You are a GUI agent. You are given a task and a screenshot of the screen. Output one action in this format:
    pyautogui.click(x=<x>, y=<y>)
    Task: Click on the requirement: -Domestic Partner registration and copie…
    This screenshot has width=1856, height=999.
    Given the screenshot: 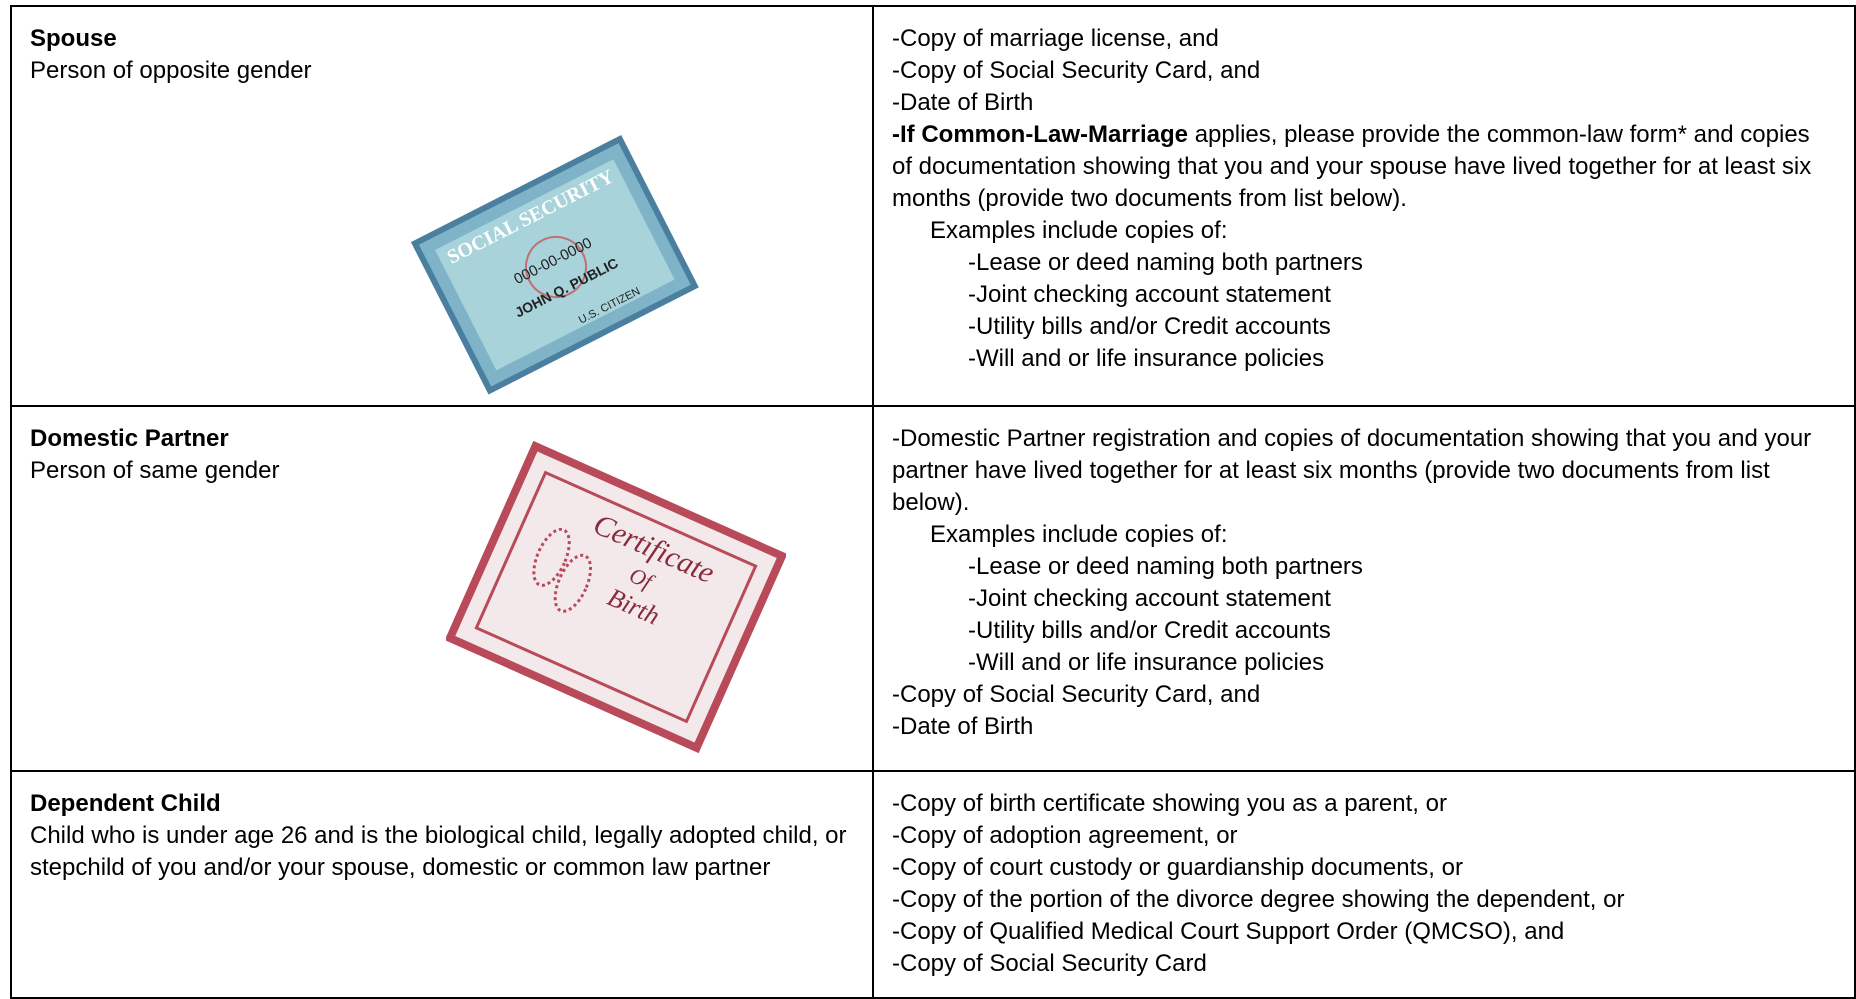 What is the action you would take?
    pyautogui.click(x=1352, y=470)
    